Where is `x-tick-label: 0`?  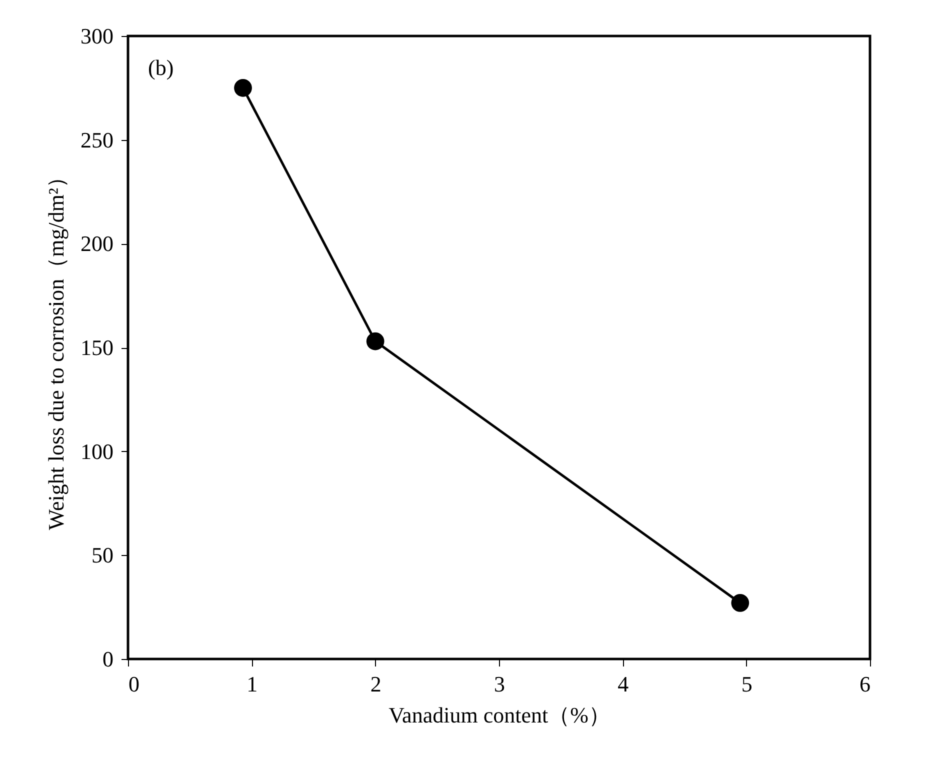 x-tick-label: 0 is located at coordinates (134, 684).